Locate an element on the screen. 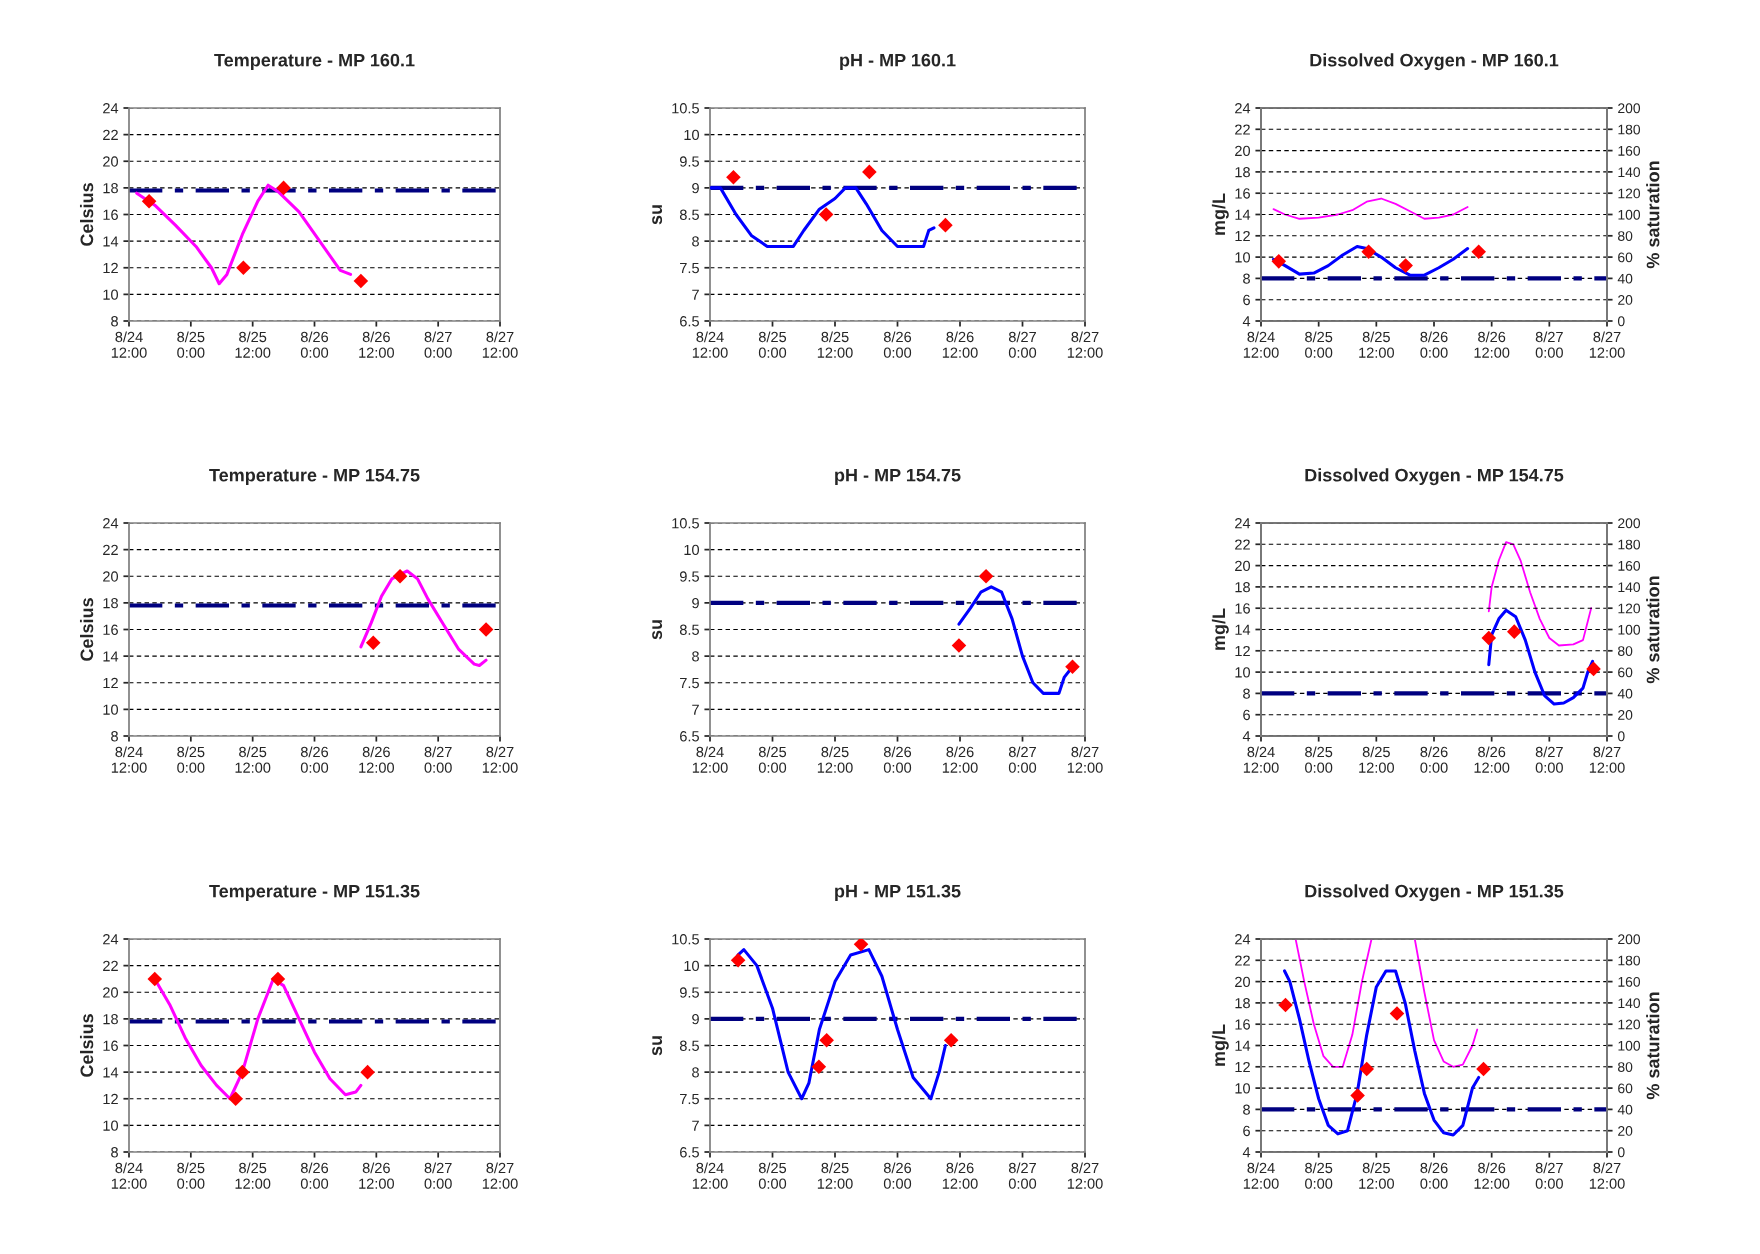  y2-tick-label: 200 is located at coordinates (1629, 108).